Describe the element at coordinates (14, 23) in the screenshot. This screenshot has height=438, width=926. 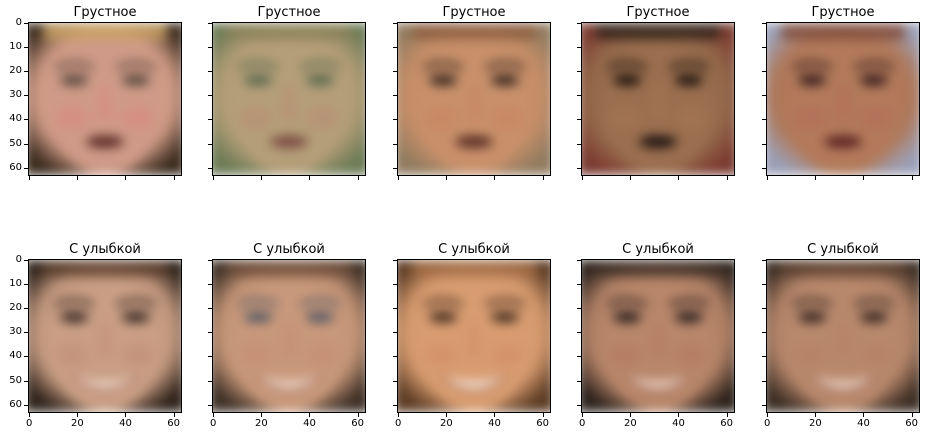
I see `y-tick: 0` at that location.